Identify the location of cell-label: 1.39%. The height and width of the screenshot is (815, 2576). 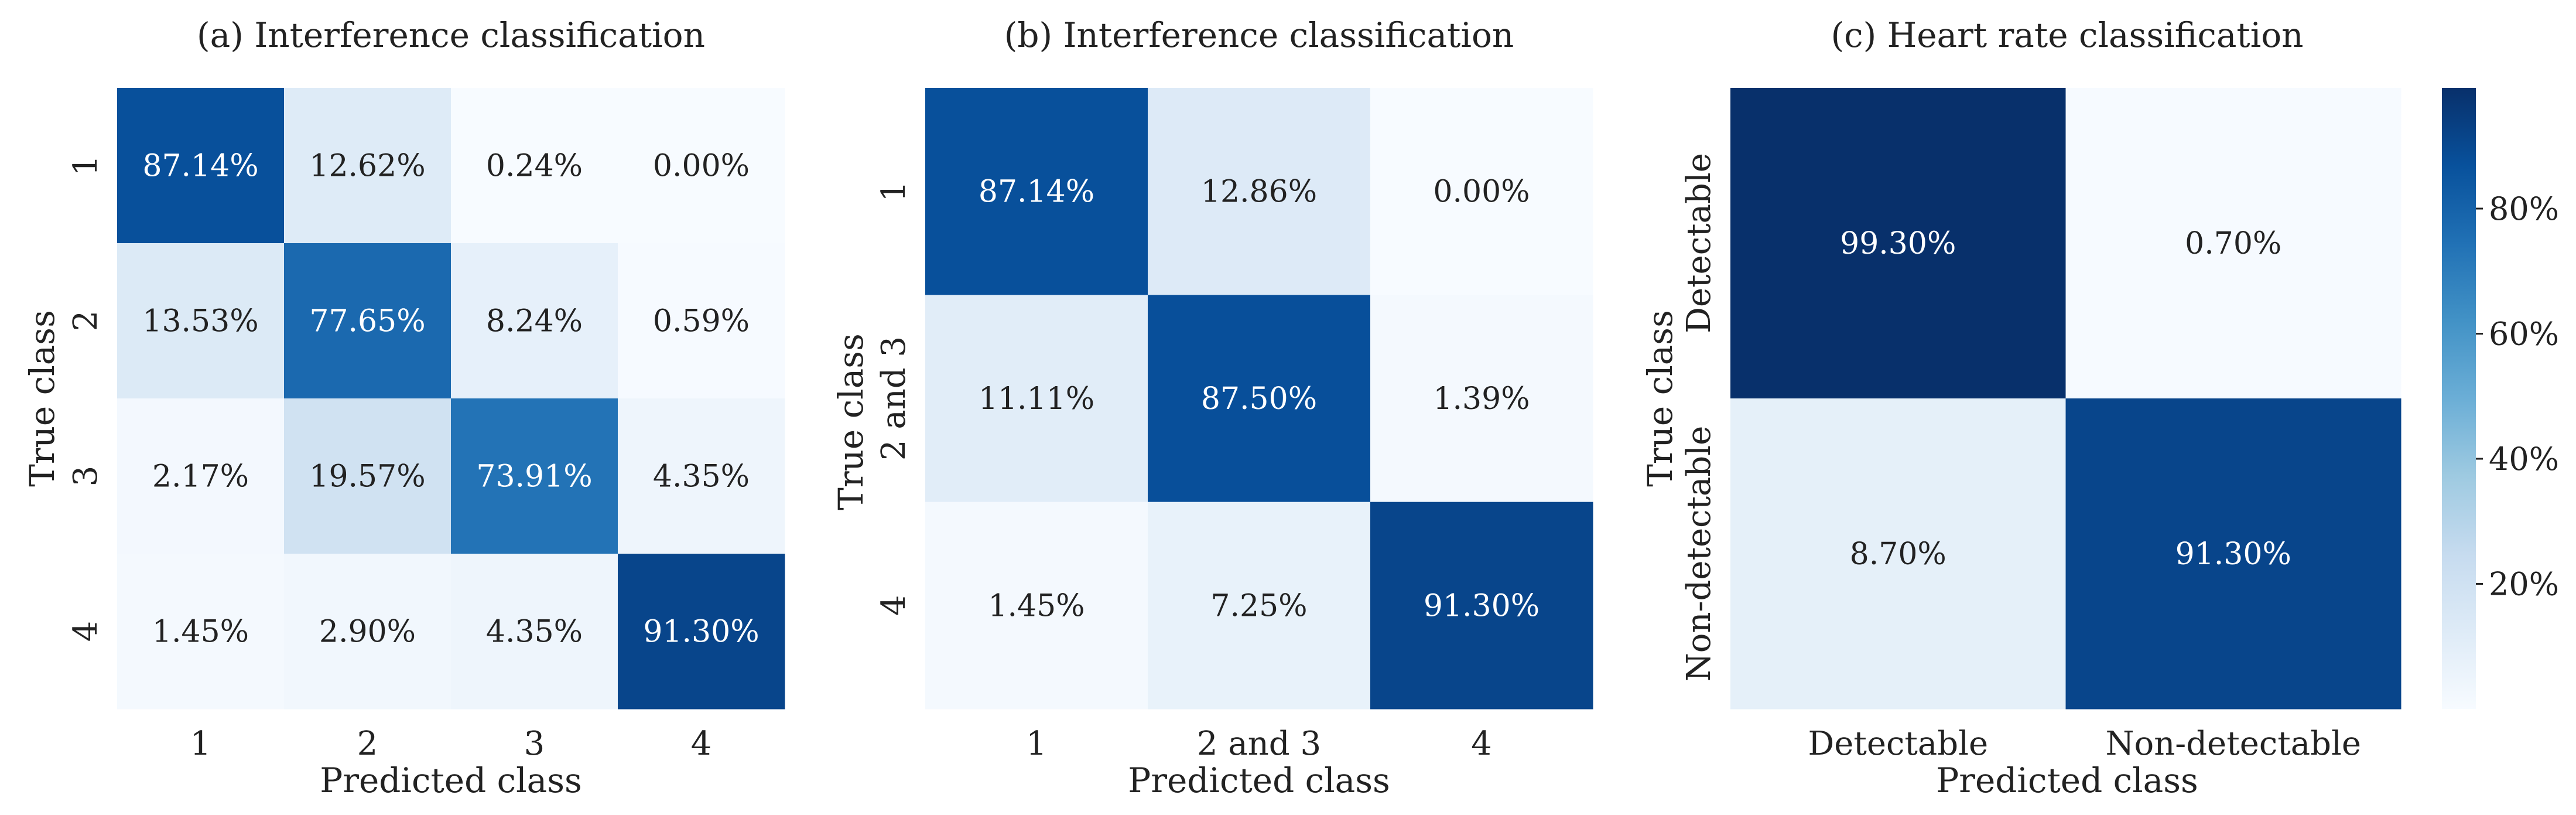
(1482, 399).